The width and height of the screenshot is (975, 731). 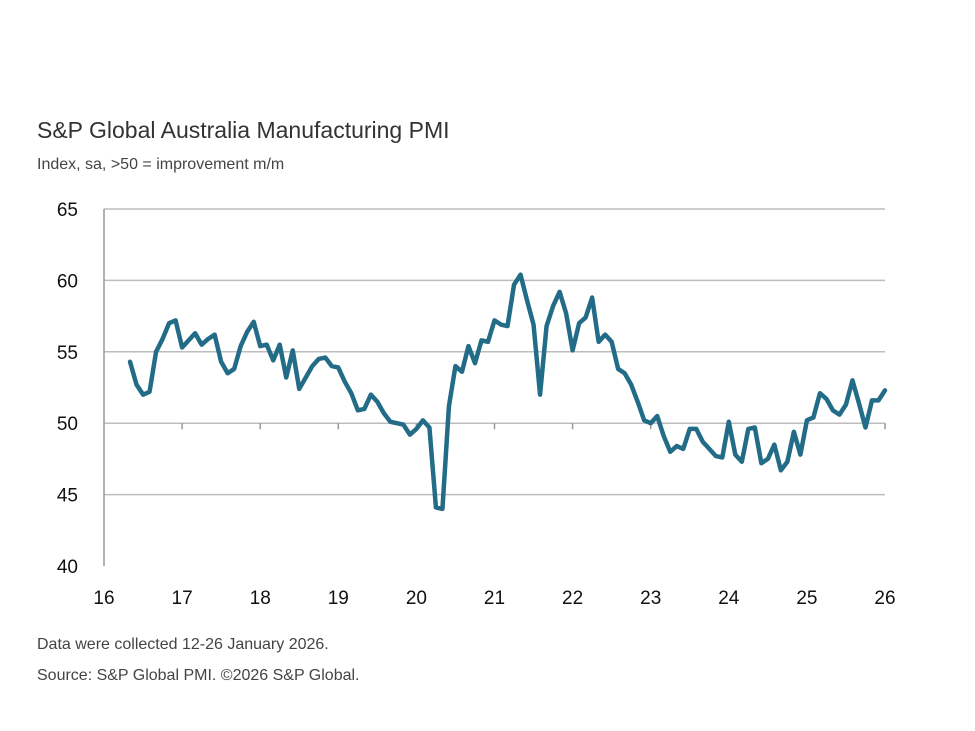 What do you see at coordinates (243, 130) in the screenshot?
I see `chart-title: S&P Global Australia Manufacturing PMI` at bounding box center [243, 130].